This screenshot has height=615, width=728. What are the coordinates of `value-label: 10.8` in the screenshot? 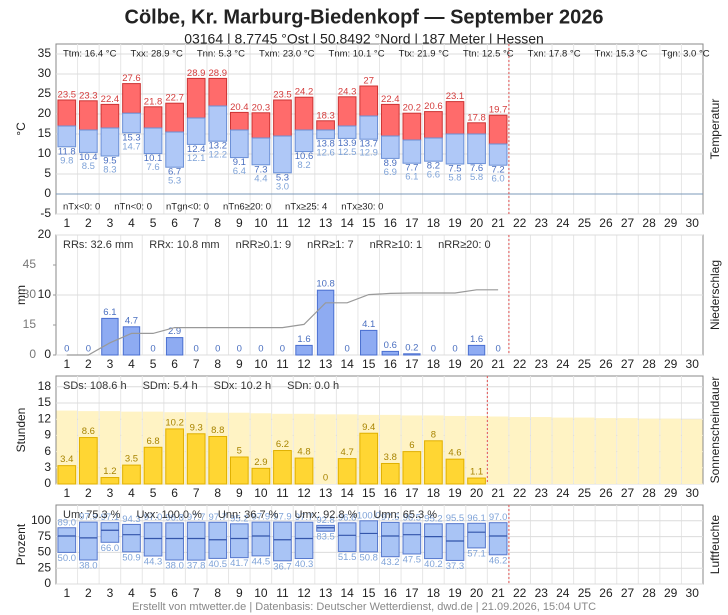 It's located at (325, 284).